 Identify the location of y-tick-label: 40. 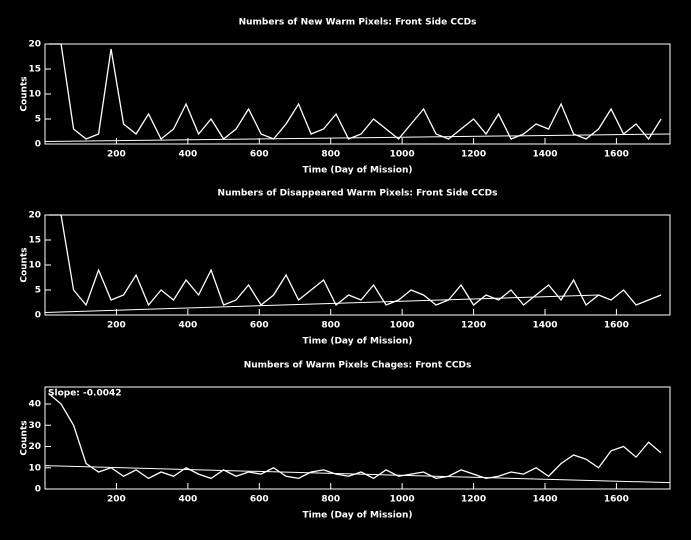
(34, 405).